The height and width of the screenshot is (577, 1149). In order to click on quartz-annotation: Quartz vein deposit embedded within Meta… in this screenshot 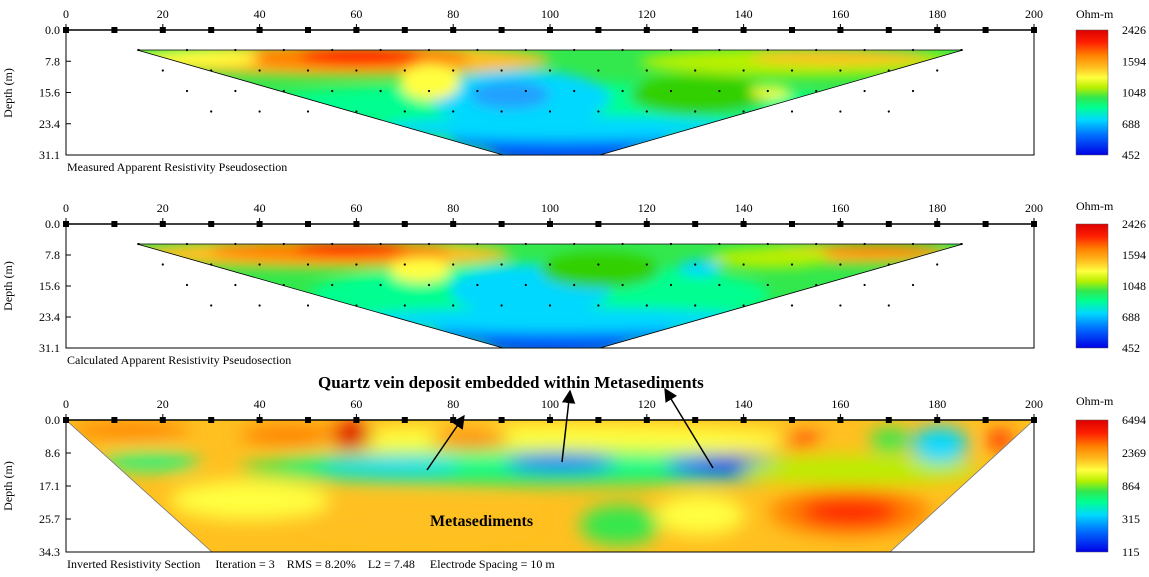, I will do `click(511, 382)`.